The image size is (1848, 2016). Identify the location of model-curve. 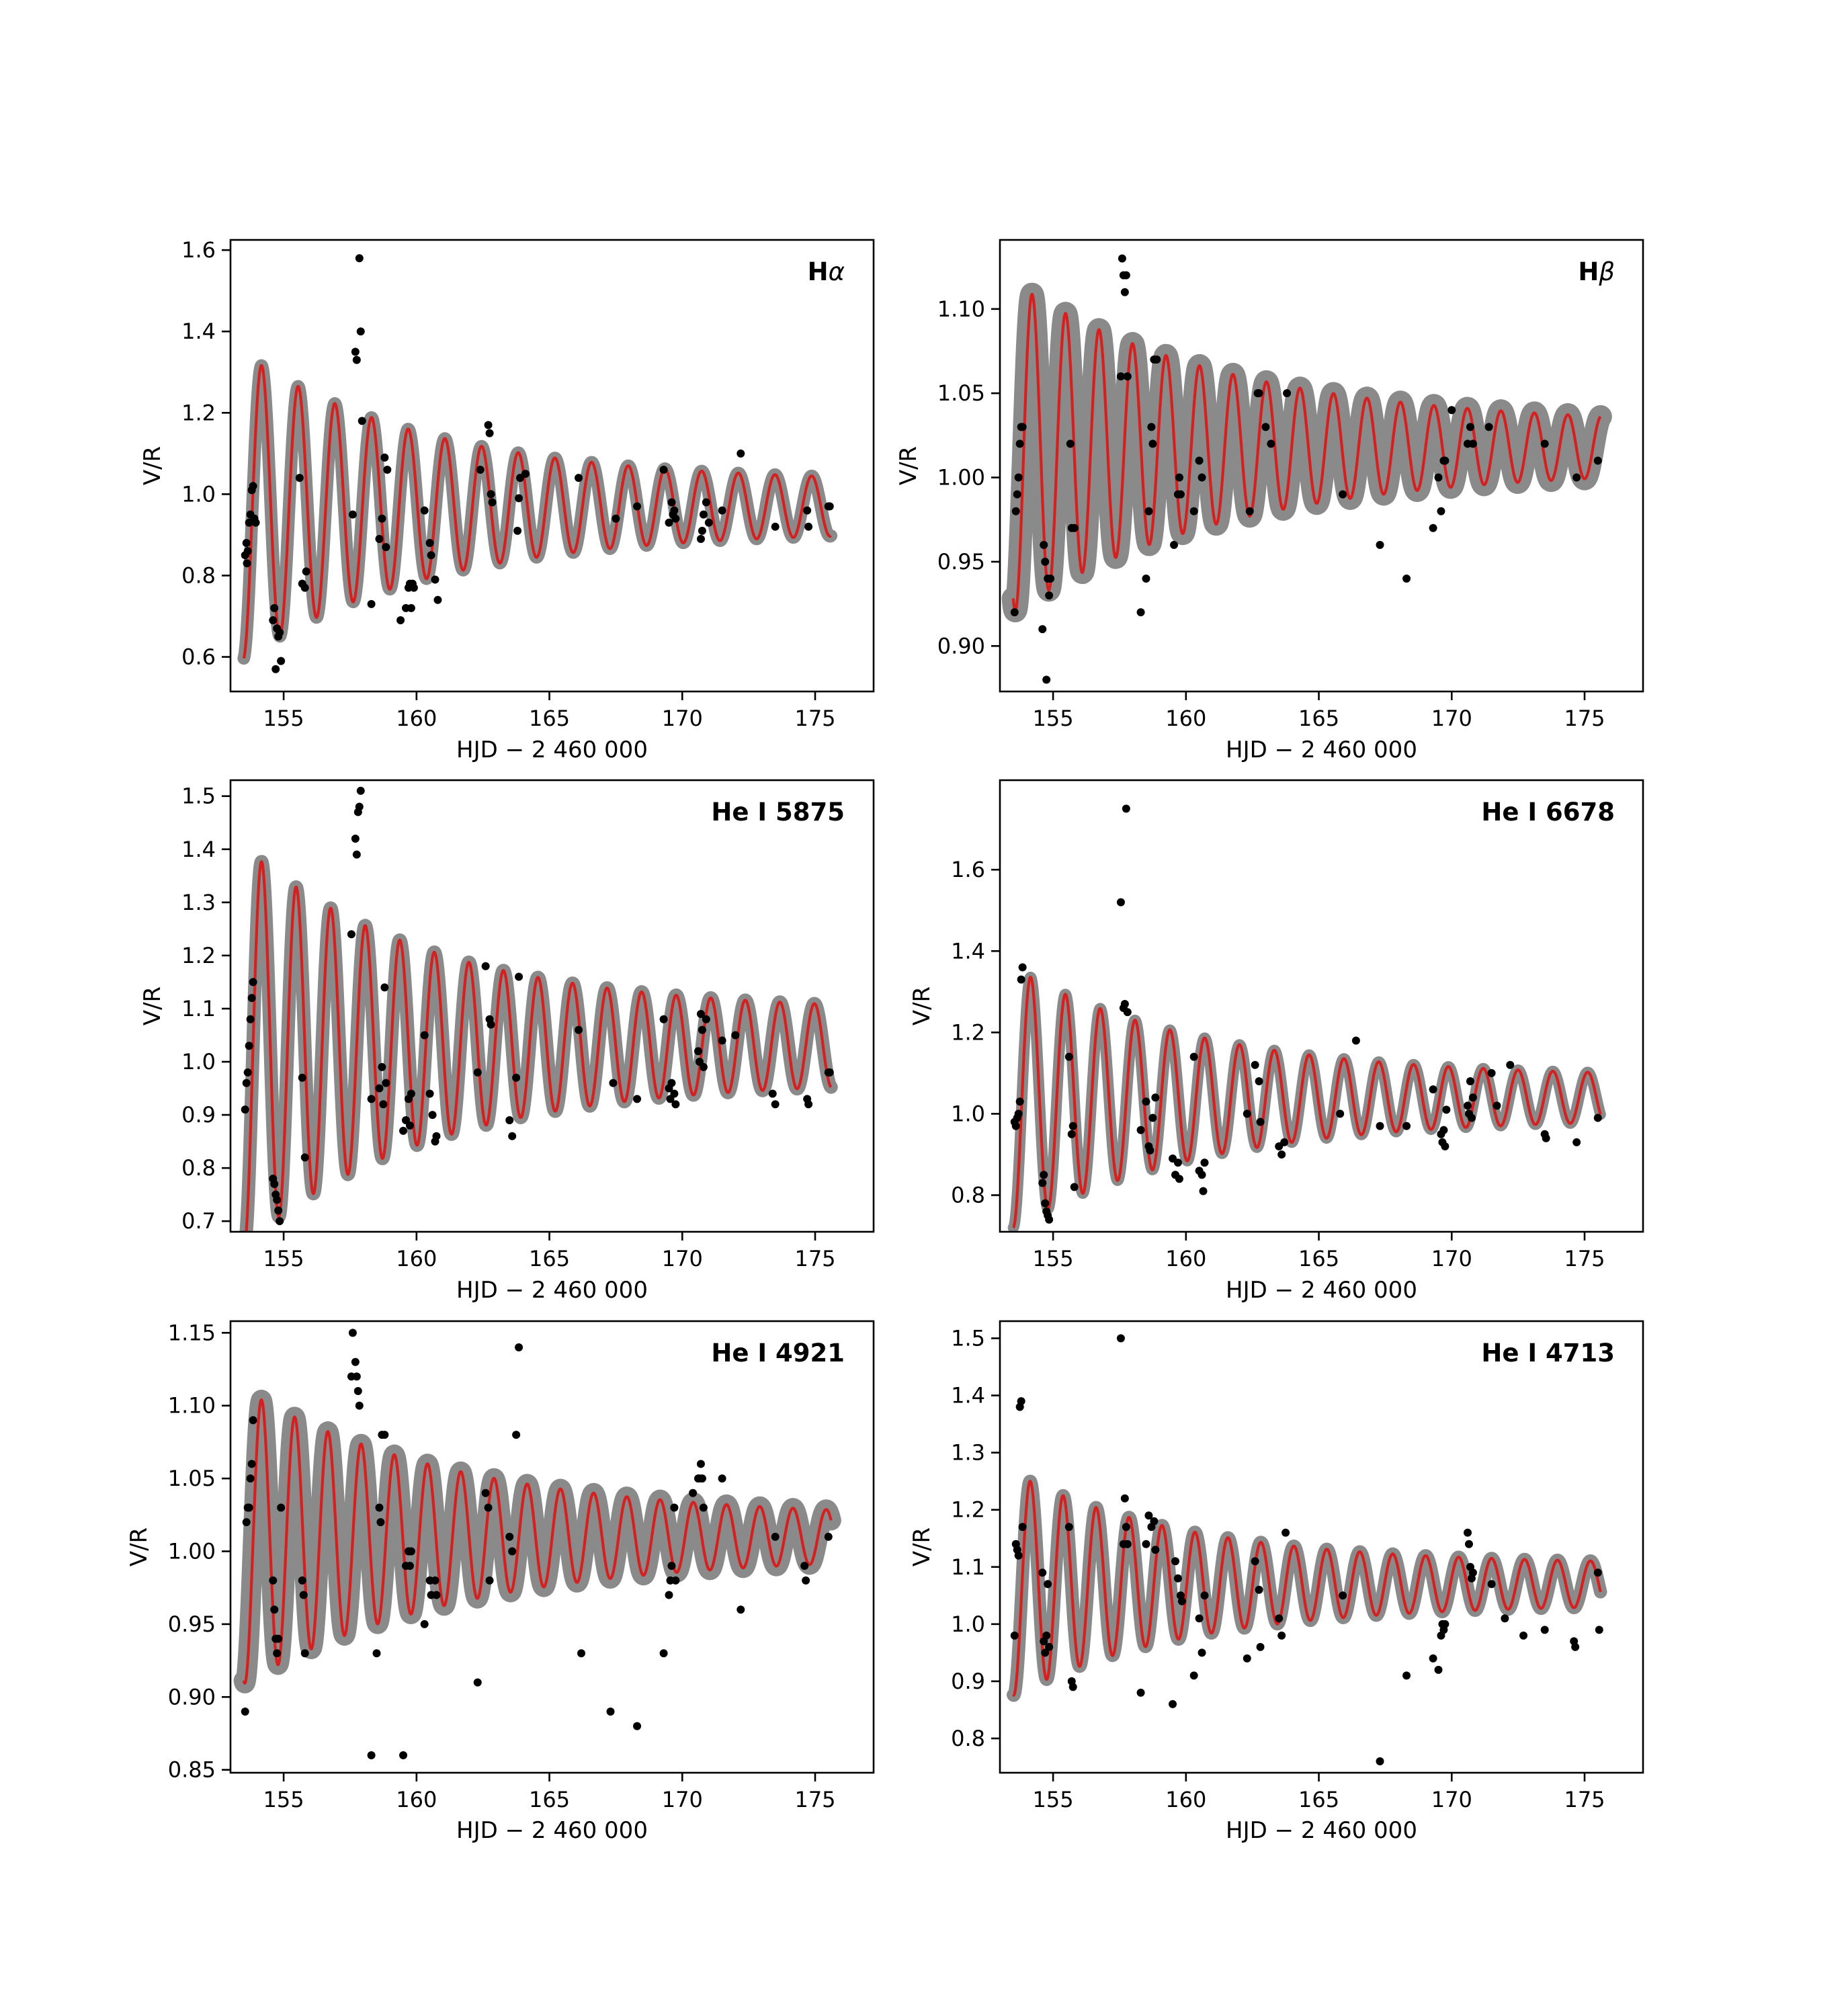
(539, 1046).